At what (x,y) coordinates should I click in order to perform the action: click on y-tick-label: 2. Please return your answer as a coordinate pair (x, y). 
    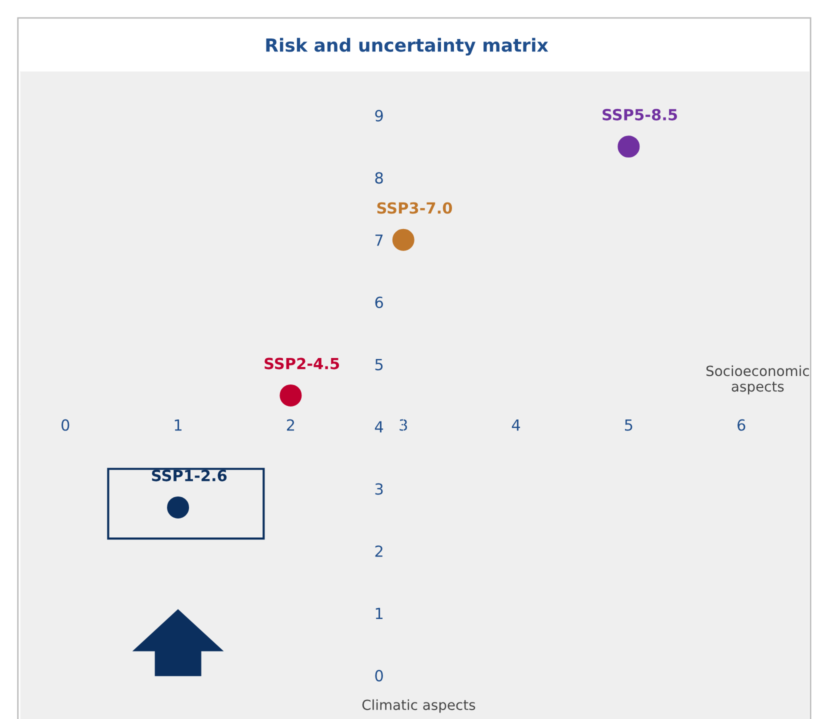
    Looking at the image, I should click on (378, 551).